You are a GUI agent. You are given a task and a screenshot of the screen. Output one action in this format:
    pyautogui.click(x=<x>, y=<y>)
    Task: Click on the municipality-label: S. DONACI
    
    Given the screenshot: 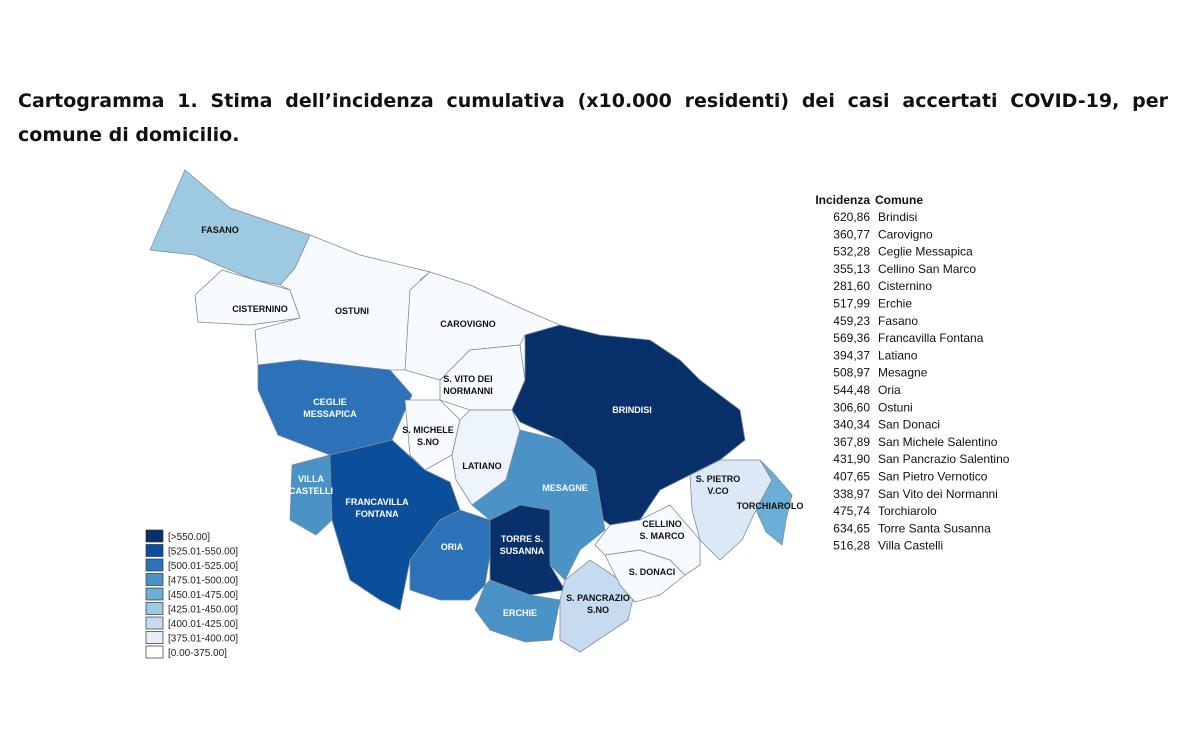 What is the action you would take?
    pyautogui.click(x=652, y=572)
    